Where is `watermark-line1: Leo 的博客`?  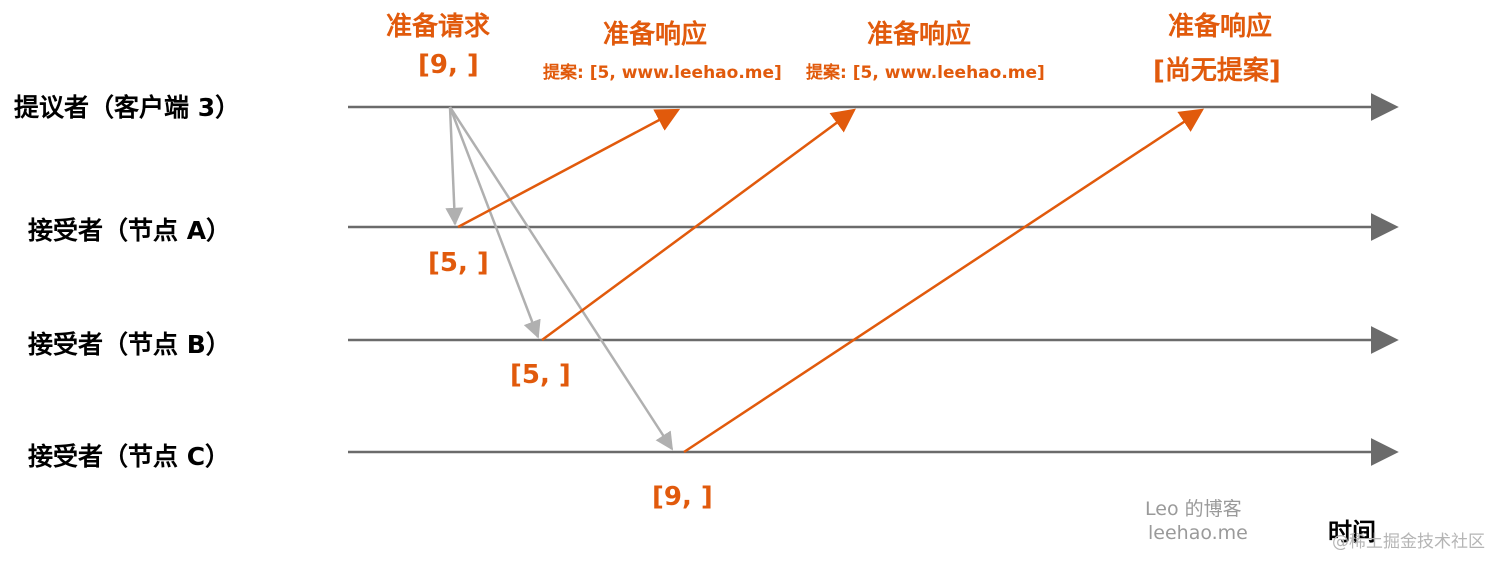 watermark-line1: Leo 的博客 is located at coordinates (1193, 509).